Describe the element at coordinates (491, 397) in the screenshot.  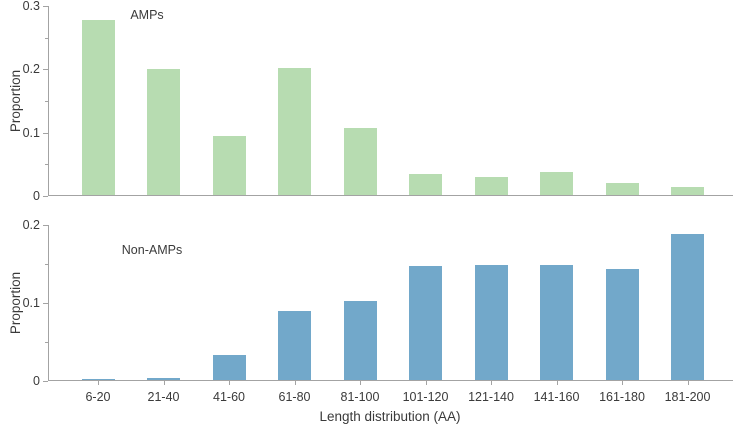
I see `x-tick-label: 121-140` at that location.